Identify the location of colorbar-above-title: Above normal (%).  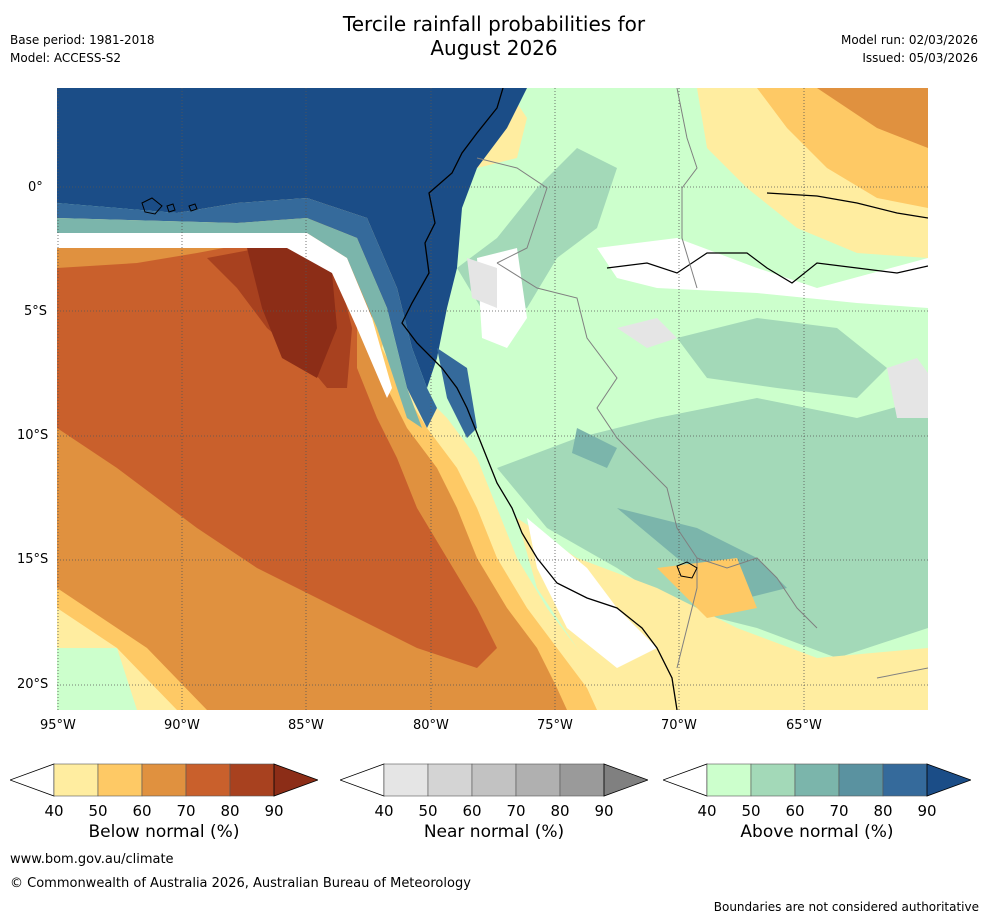
(817, 832).